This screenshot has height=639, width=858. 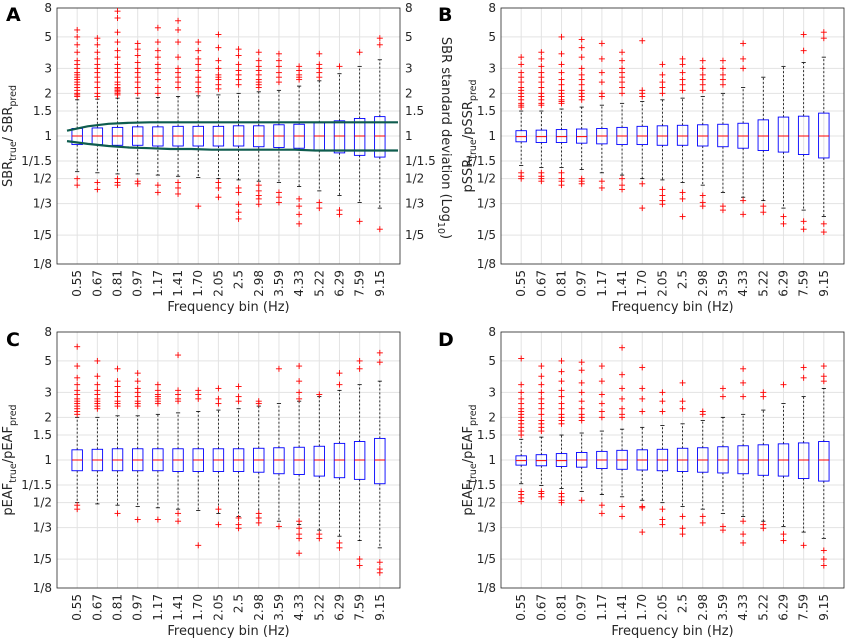 What do you see at coordinates (743, 283) in the screenshot?
I see `xtick-label-b-11: 4.33` at bounding box center [743, 283].